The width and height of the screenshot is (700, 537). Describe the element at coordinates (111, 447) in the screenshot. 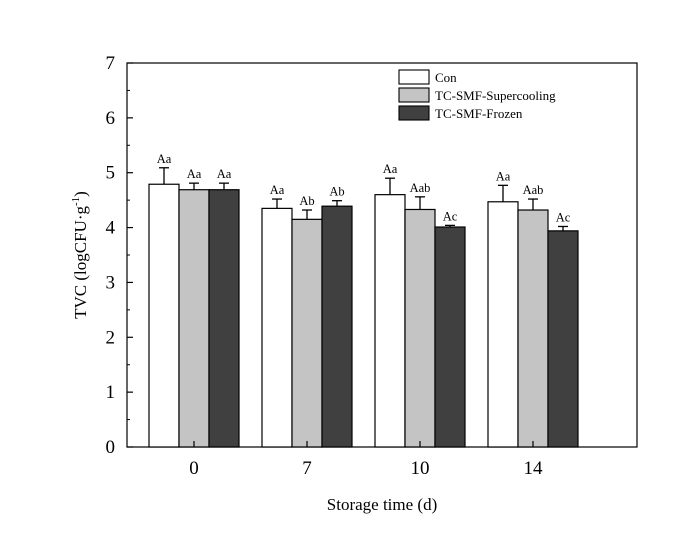

I see `y-tick-label: 0` at that location.